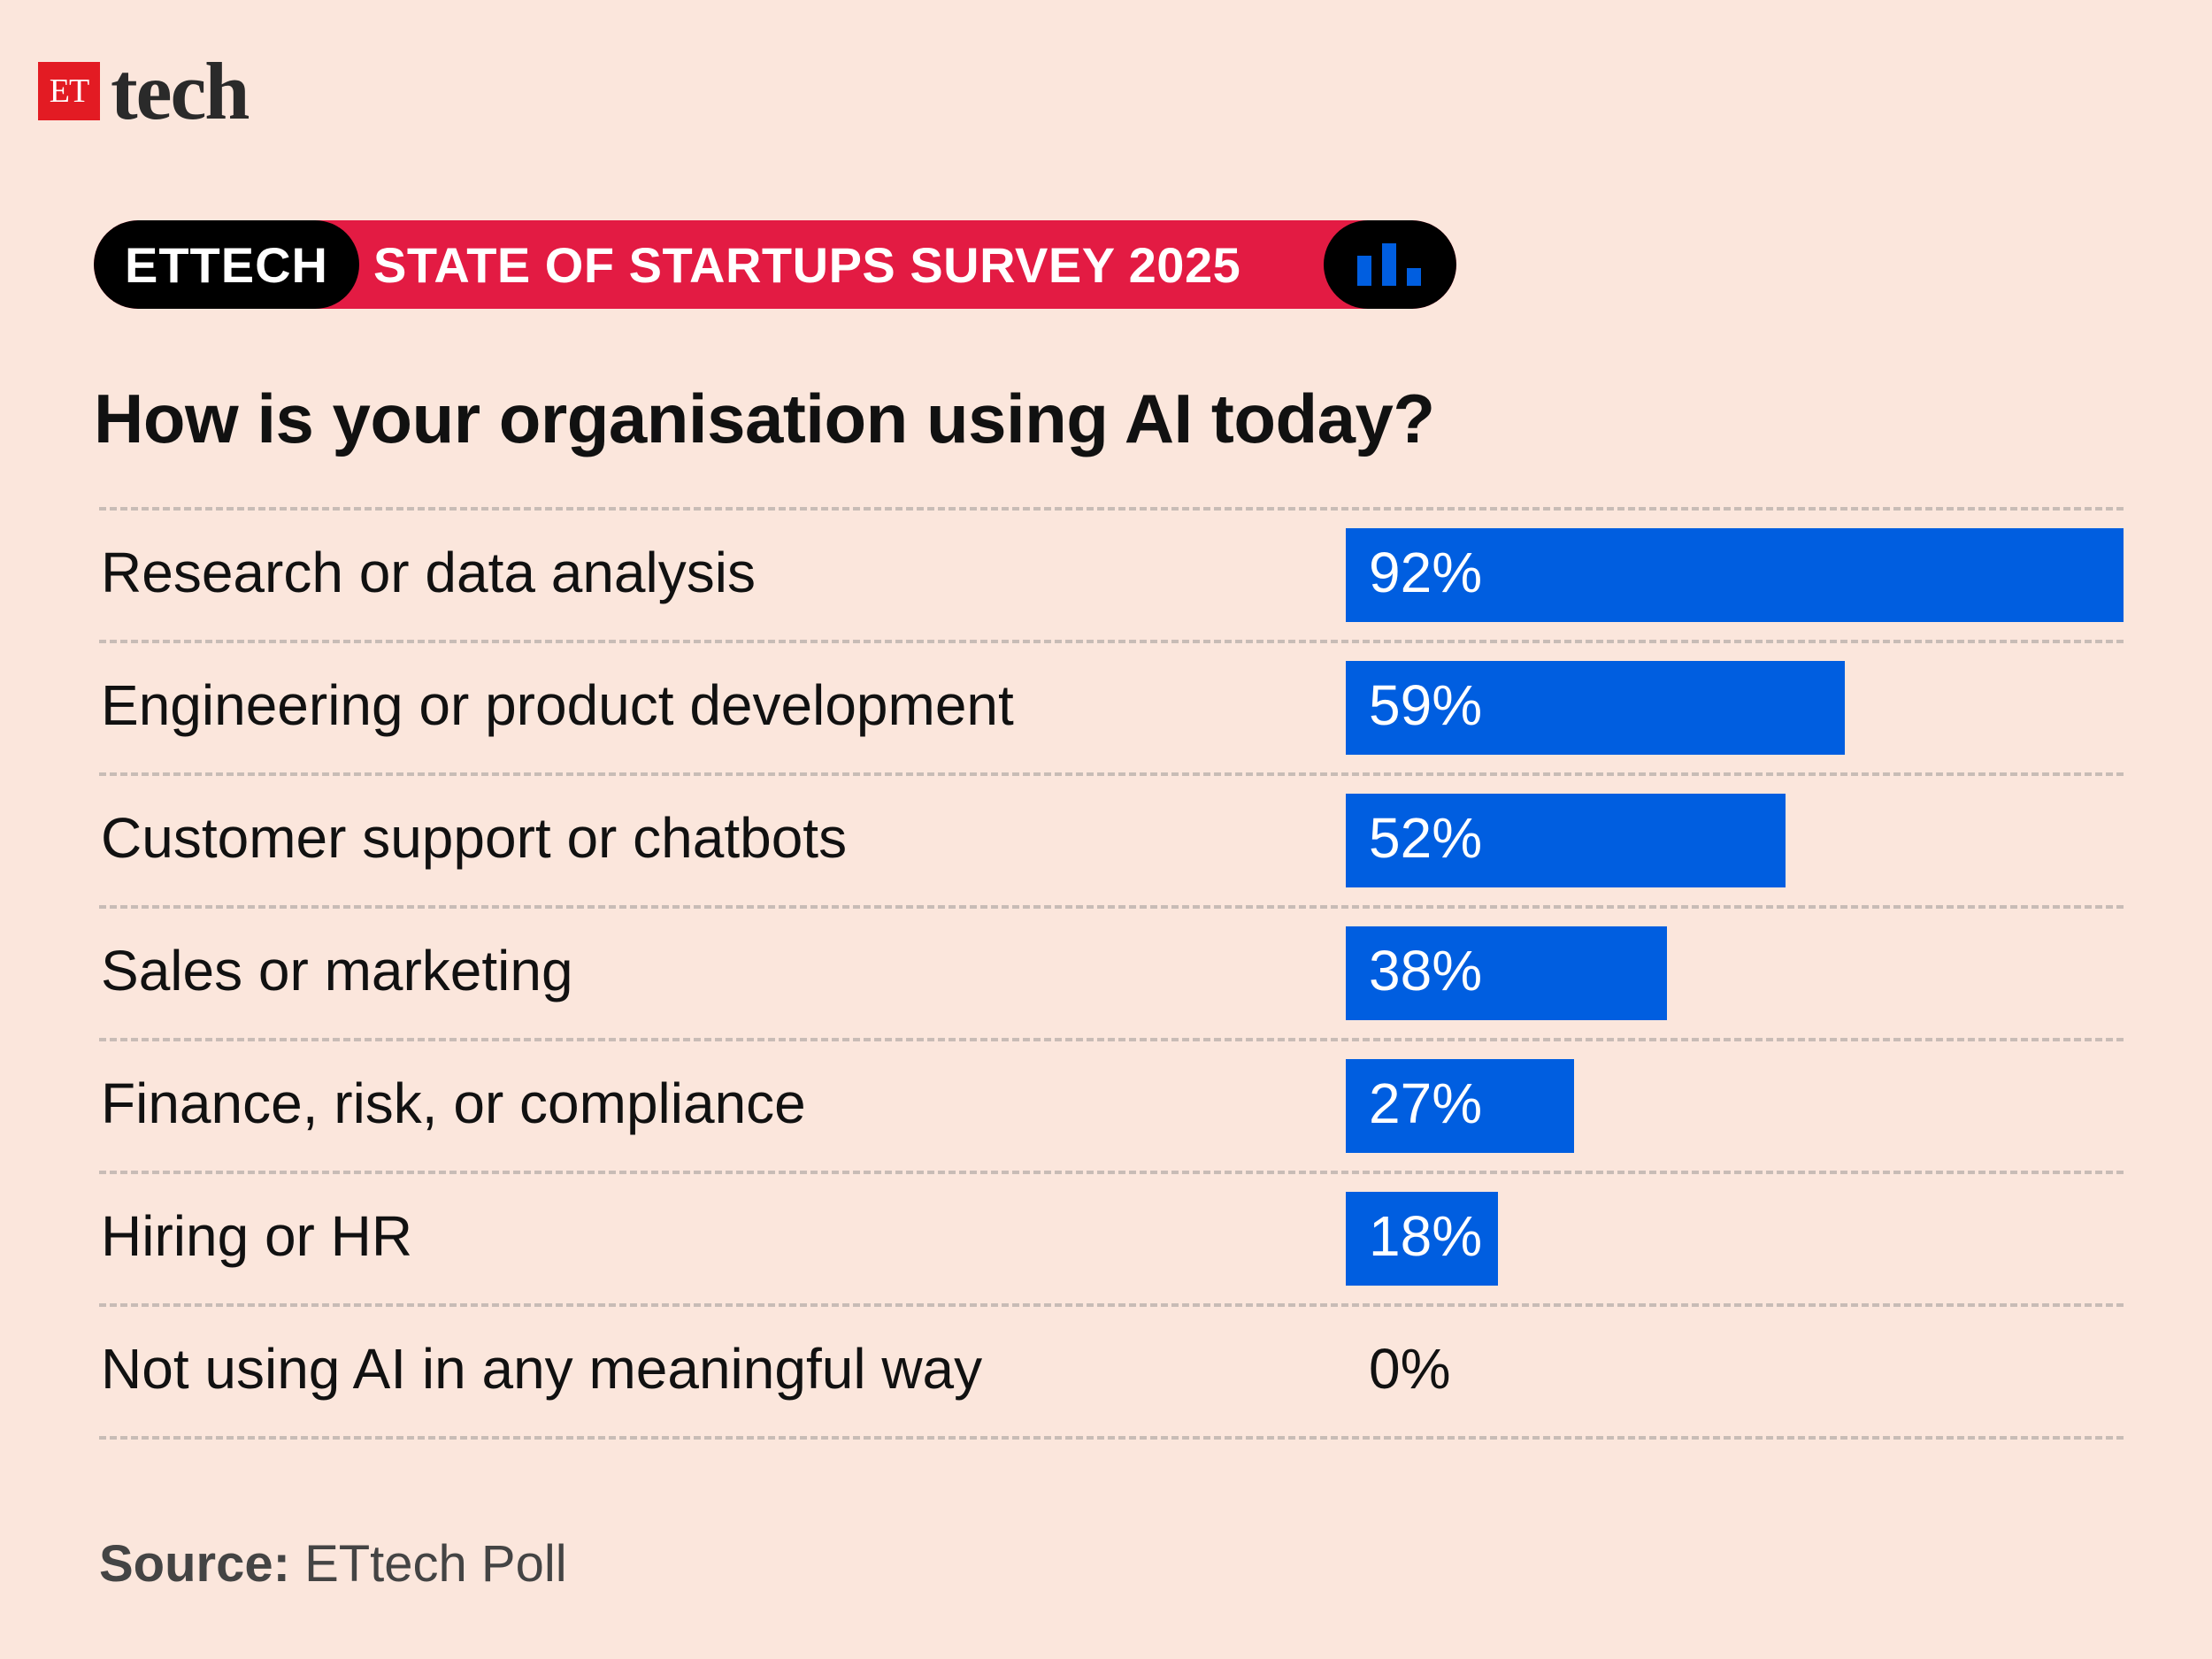  I want to click on value-label: 18%, so click(1426, 1236).